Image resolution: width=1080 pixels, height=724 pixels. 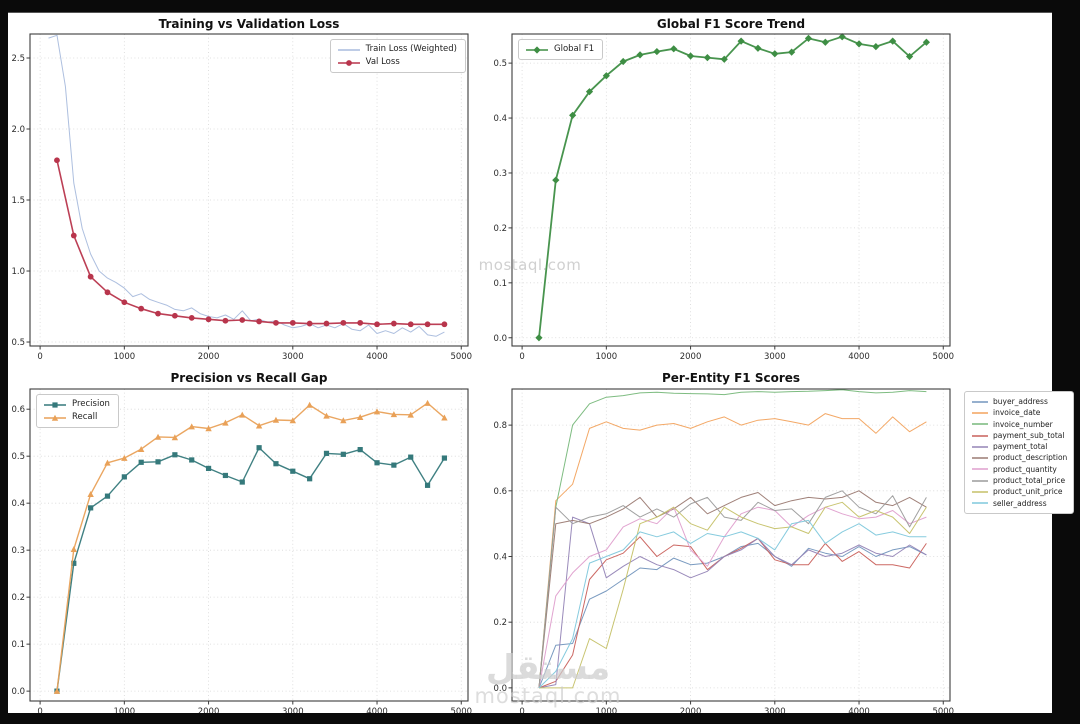 I want to click on series-seller-address, so click(x=732, y=604).